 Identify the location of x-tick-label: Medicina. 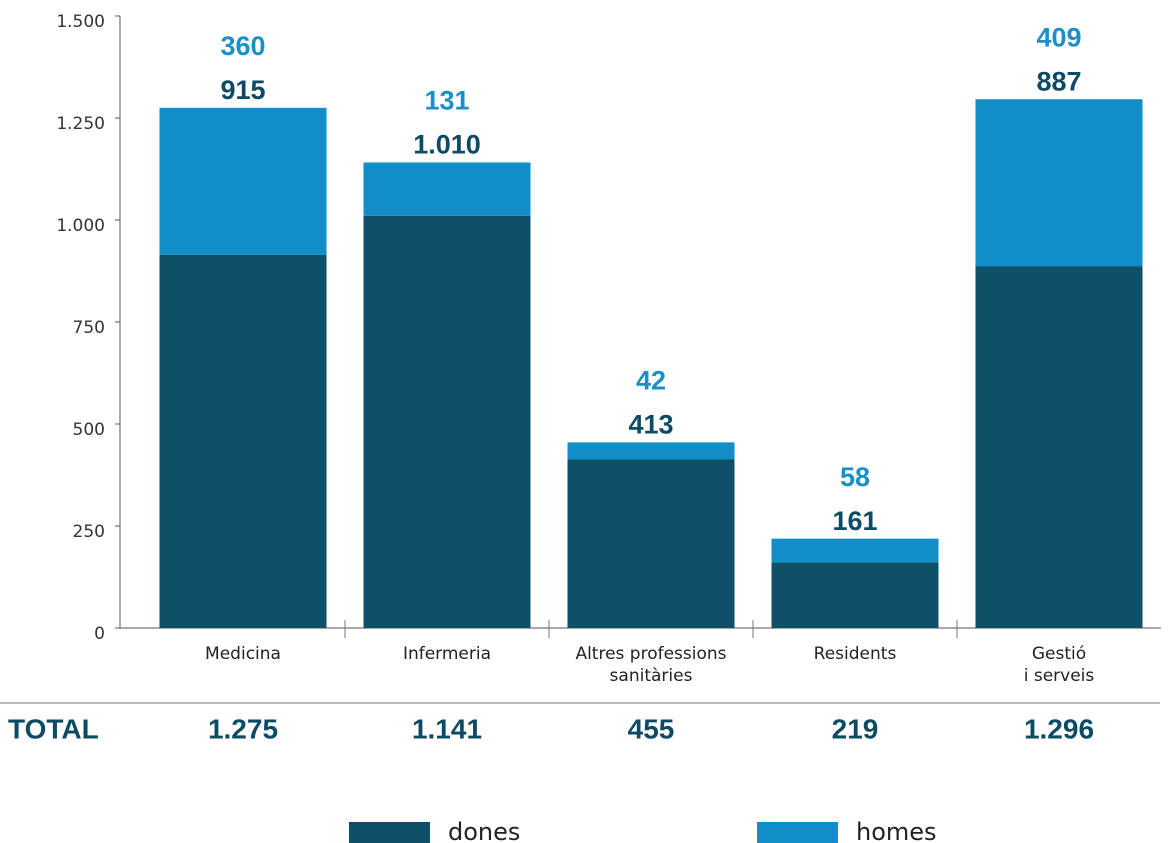
(243, 654).